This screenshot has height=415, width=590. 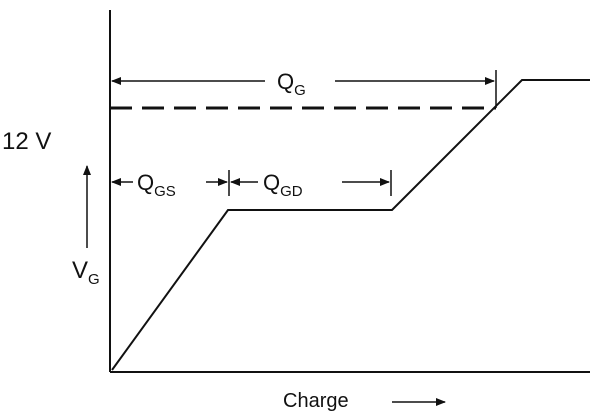 What do you see at coordinates (156, 185) in the screenshot?
I see `qgs-label: QGS` at bounding box center [156, 185].